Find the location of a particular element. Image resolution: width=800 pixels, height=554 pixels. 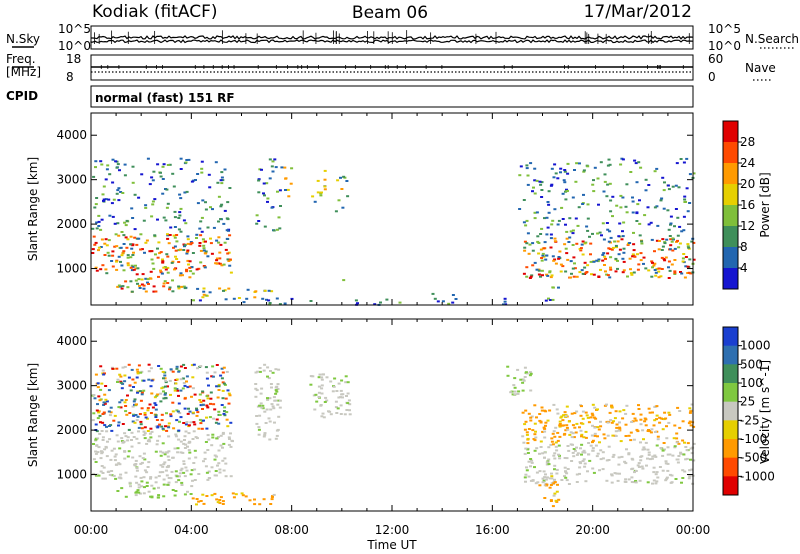

colorbar-tick-label: -500 is located at coordinates (753, 458).